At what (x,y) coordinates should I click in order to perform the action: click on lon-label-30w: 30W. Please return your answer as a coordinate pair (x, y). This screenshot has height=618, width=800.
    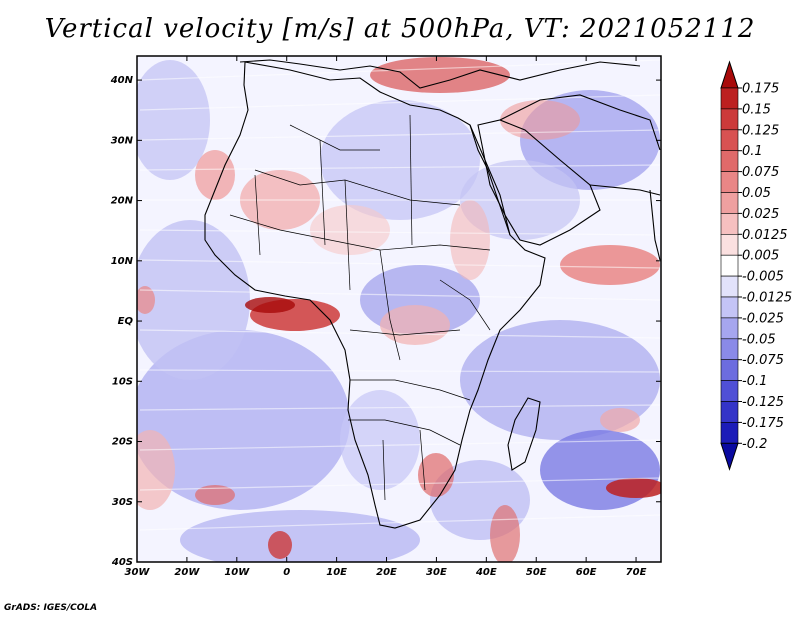
    Looking at the image, I should click on (138, 572).